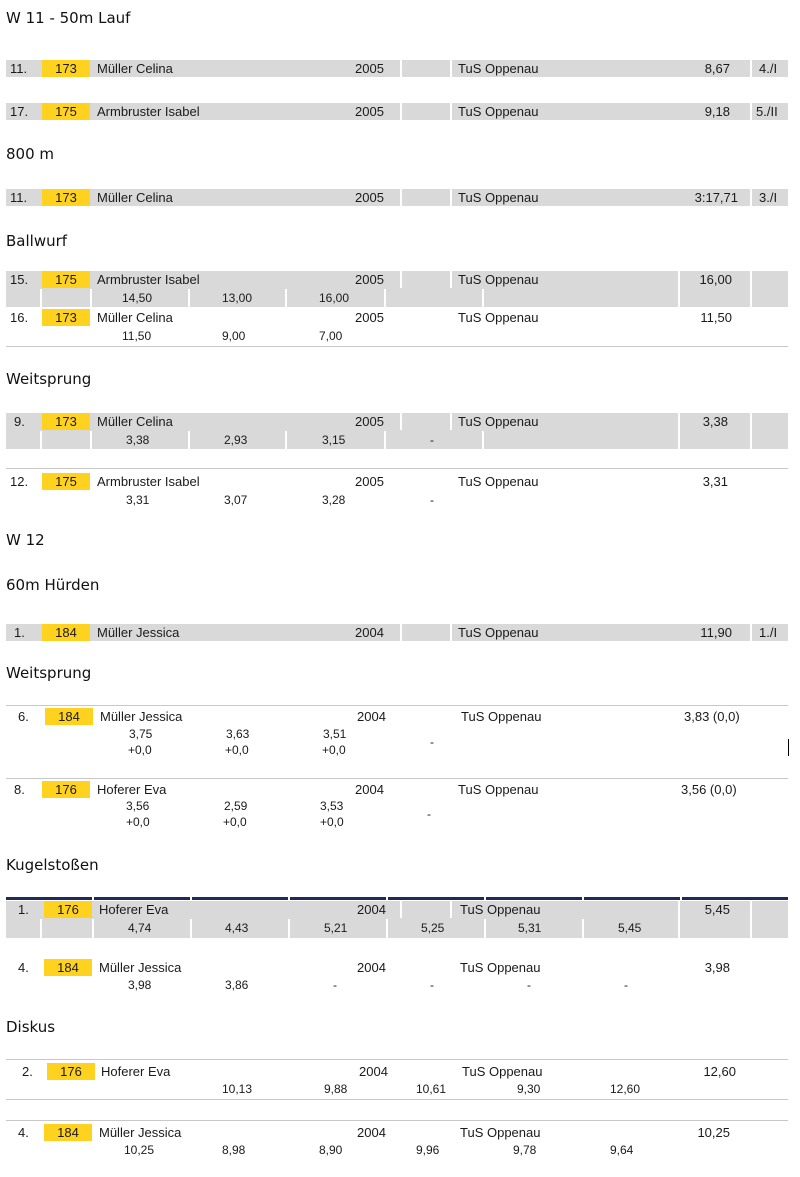 Image resolution: width=800 pixels, height=1177 pixels. I want to click on attempt-value: 5,31, so click(530, 928).